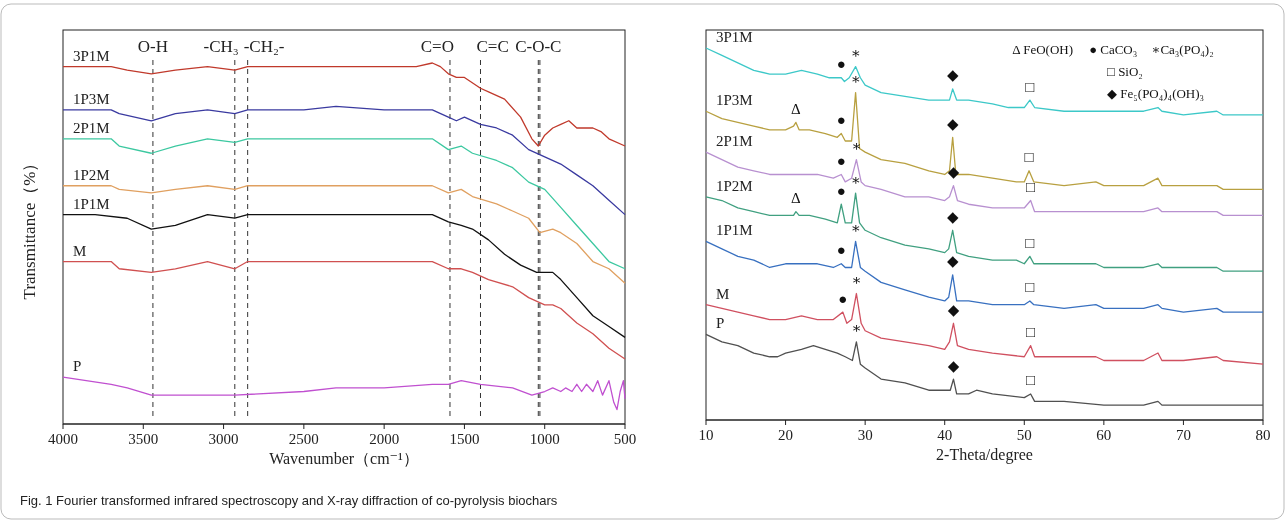  Describe the element at coordinates (63, 439) in the screenshot. I see `x-tick-label: 4000` at that location.